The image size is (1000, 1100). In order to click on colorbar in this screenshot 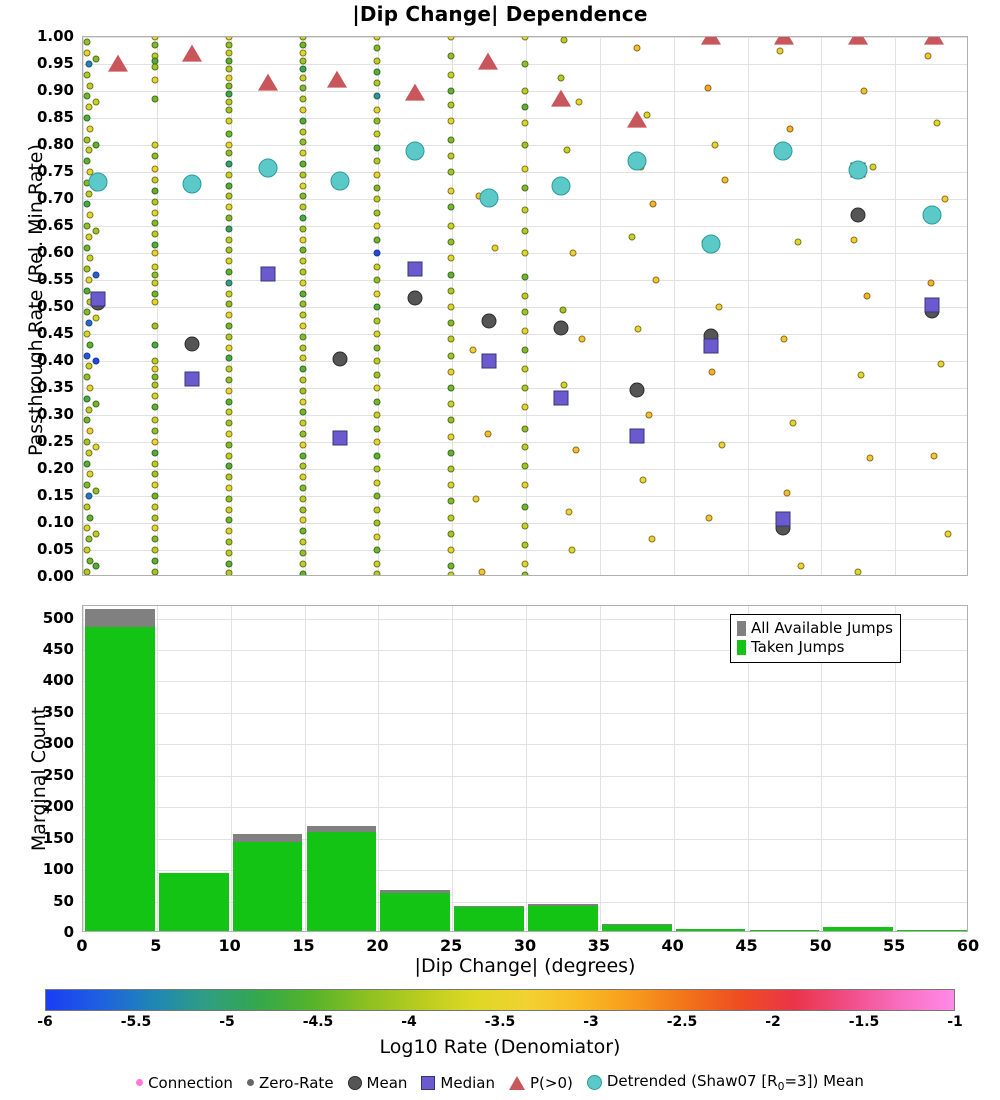, I will do `click(500, 1000)`.